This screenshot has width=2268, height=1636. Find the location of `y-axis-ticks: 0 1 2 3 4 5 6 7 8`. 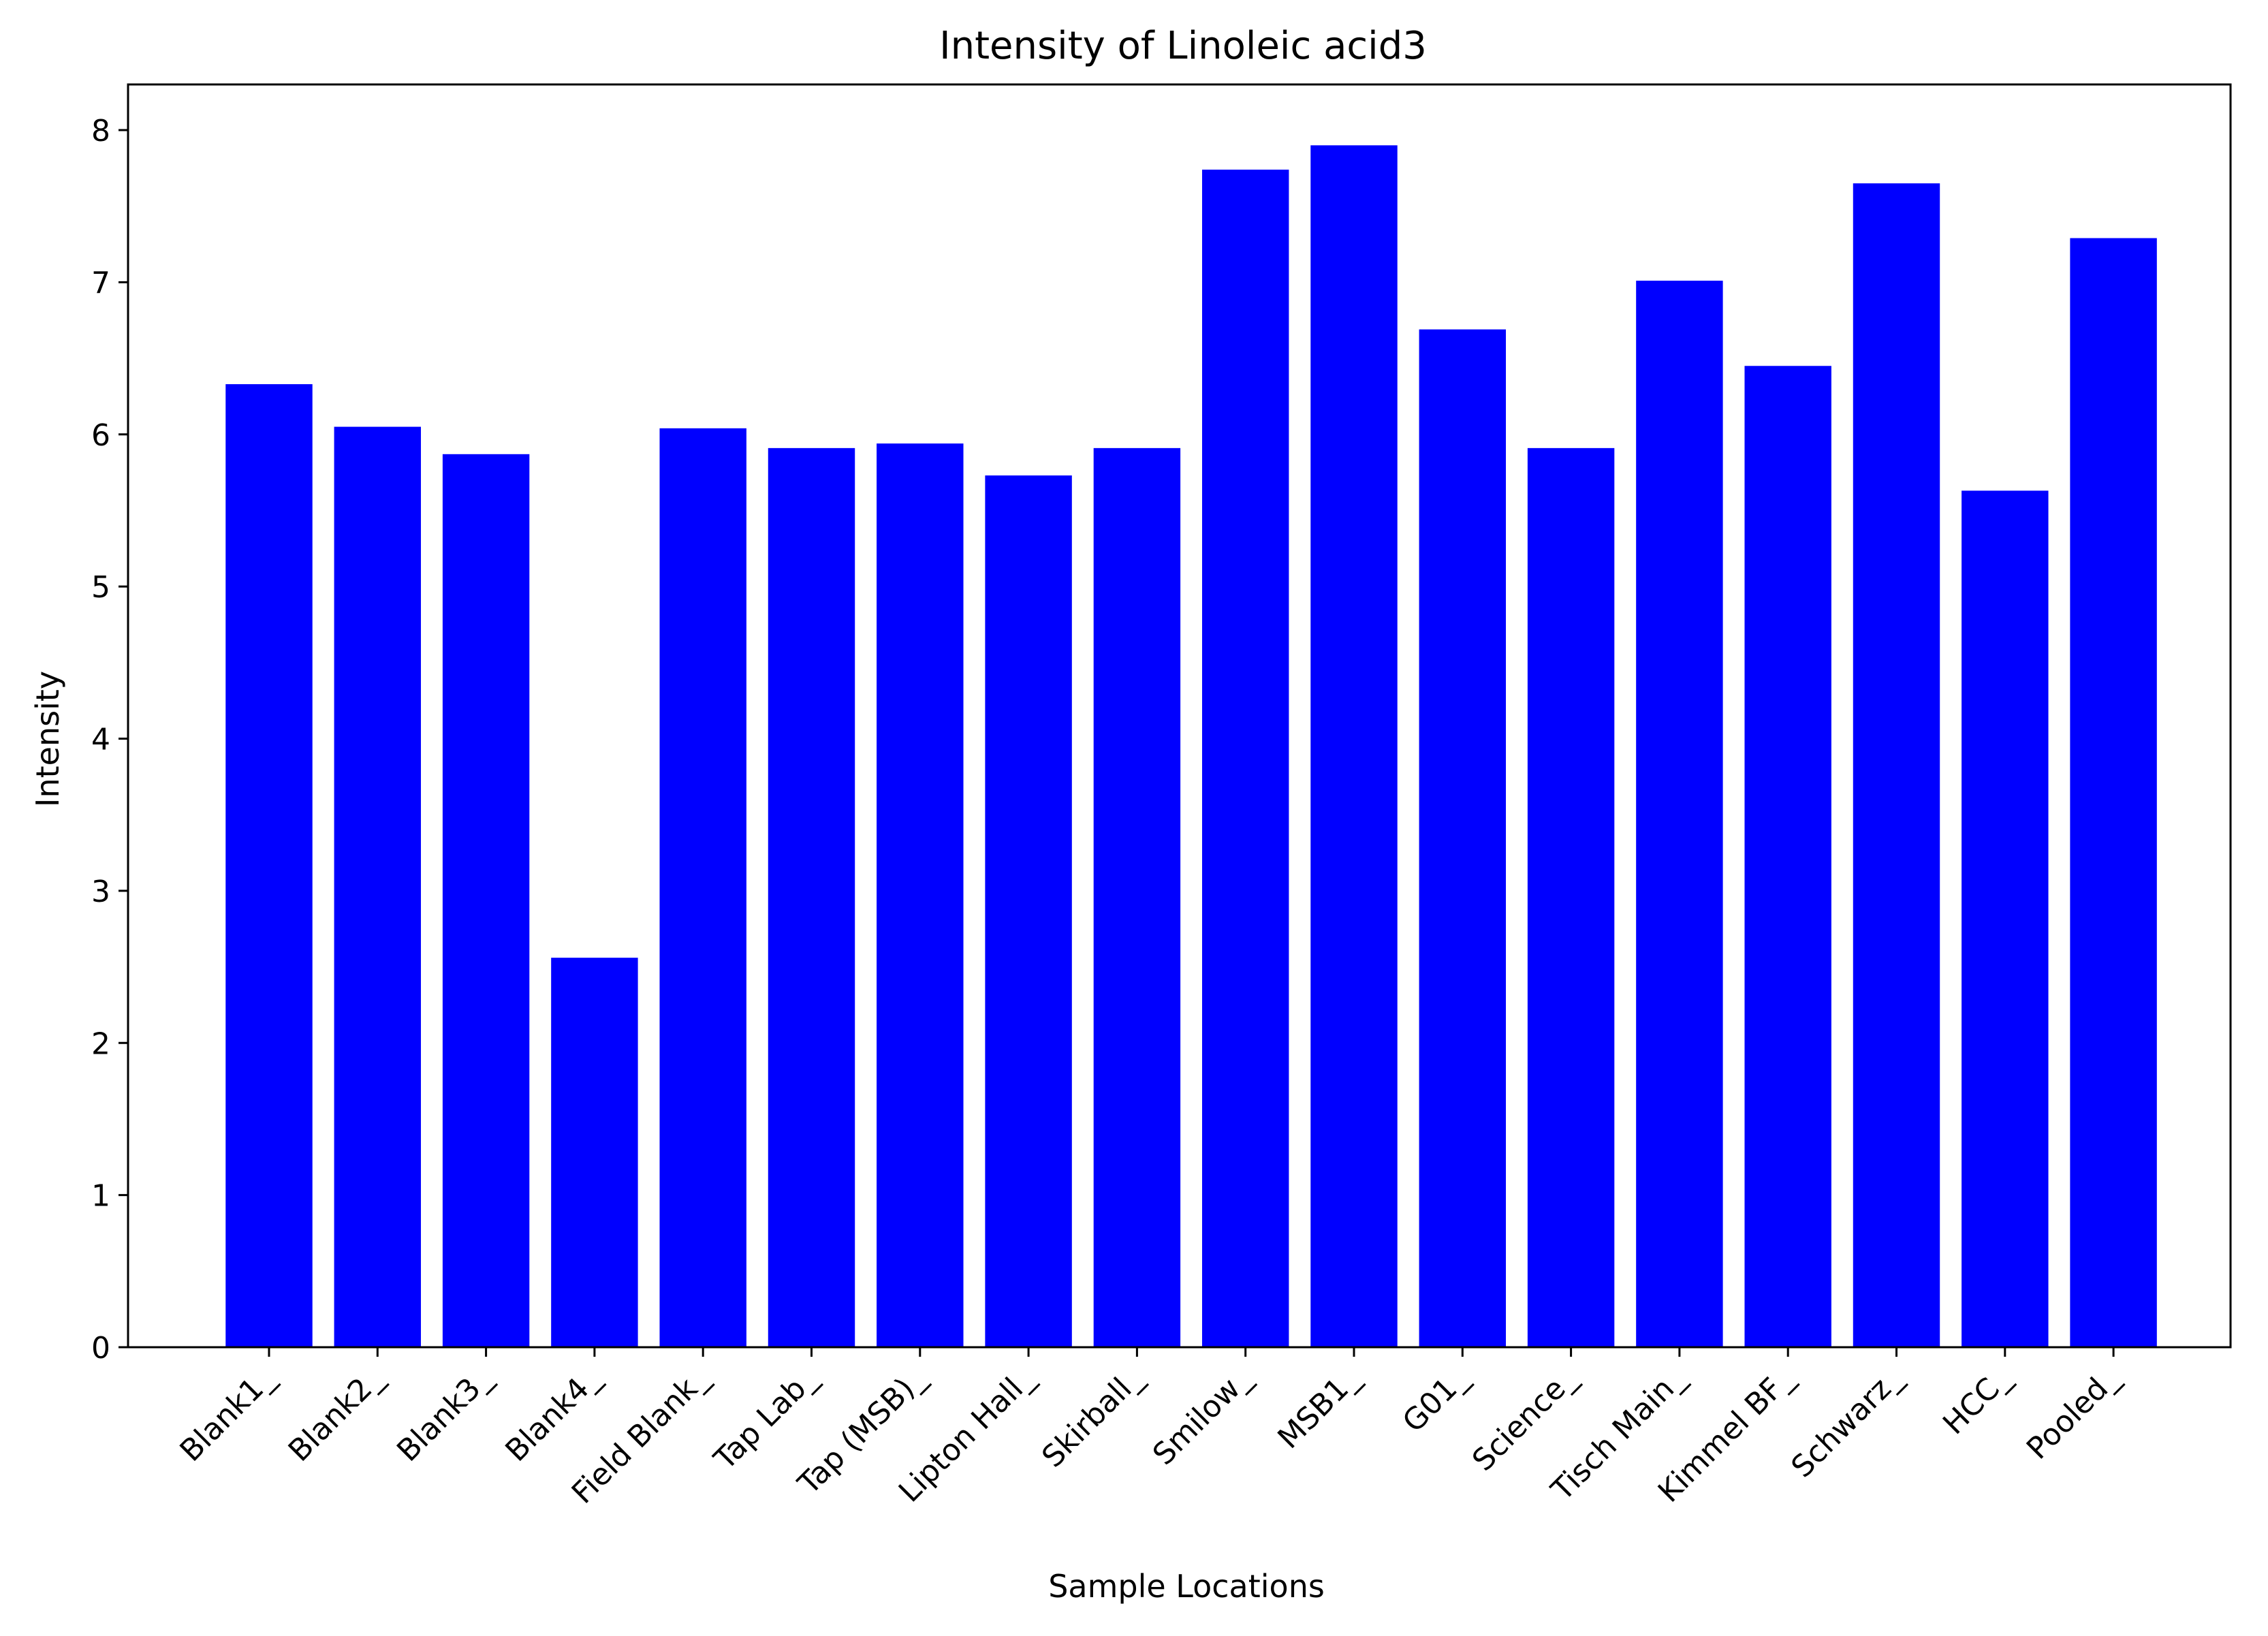

y-axis-ticks: 0 1 2 3 4 5 6 7 8 is located at coordinates (109, 740).